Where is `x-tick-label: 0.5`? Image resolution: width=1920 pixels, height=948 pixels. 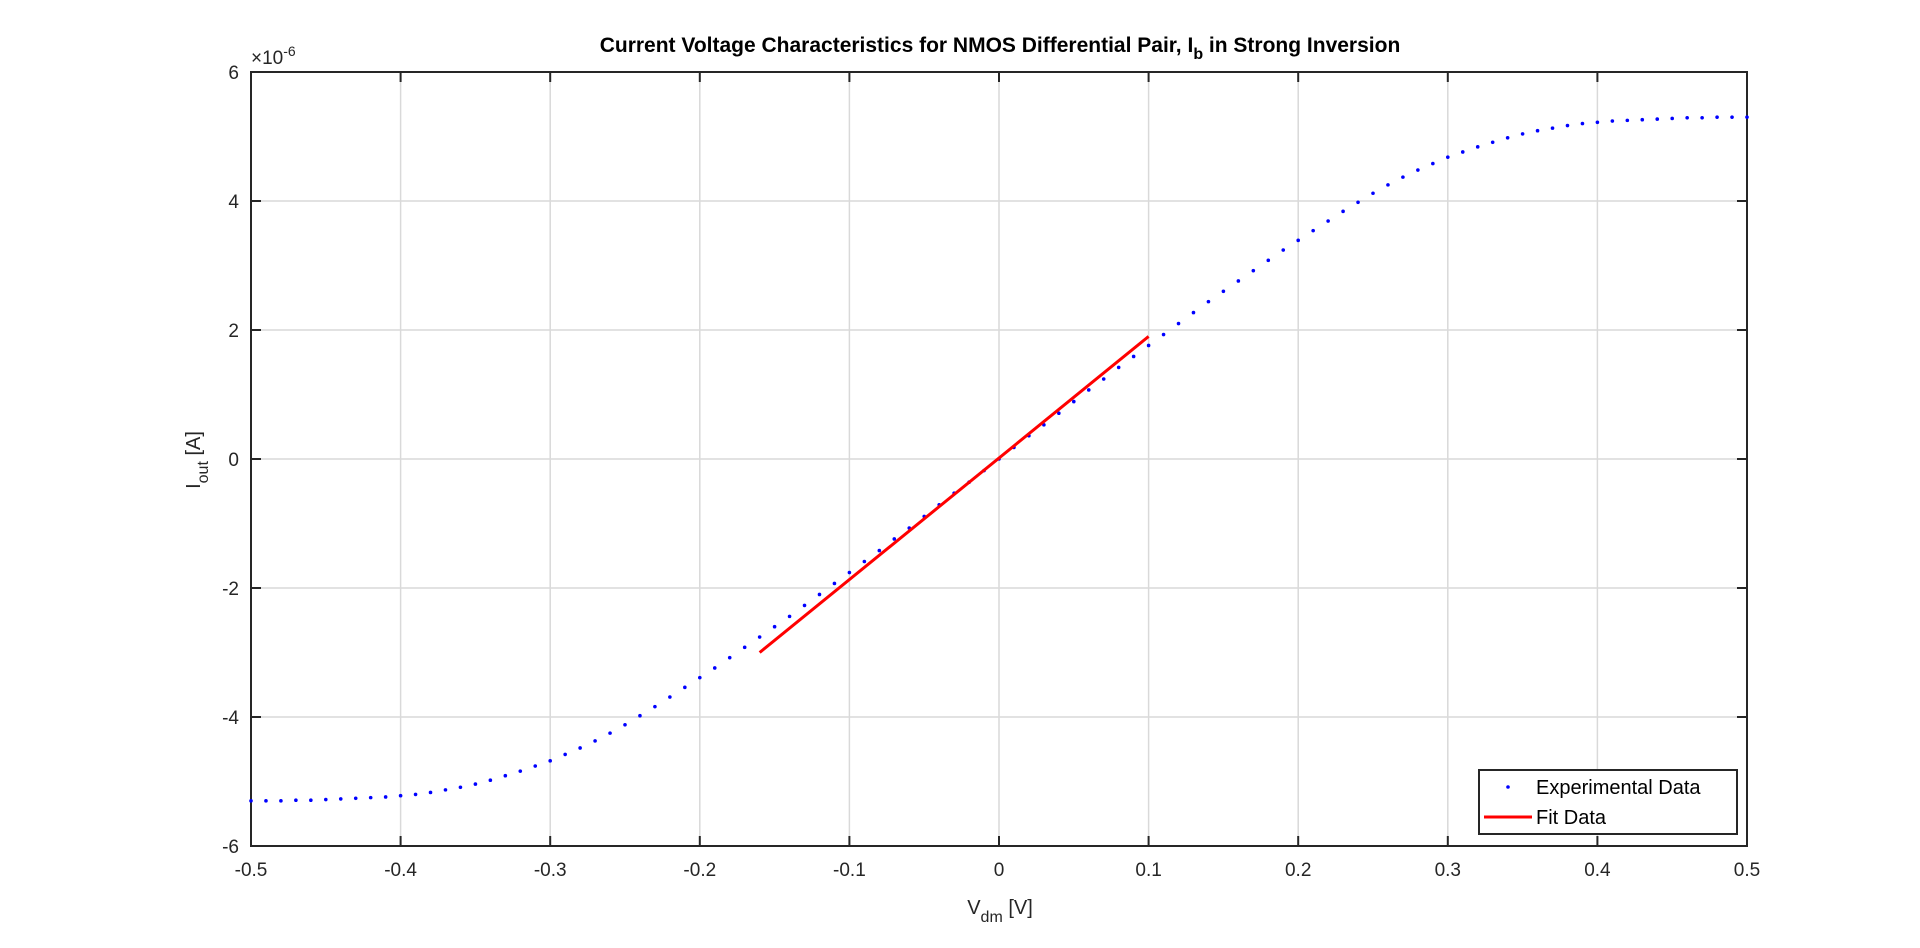 x-tick-label: 0.5 is located at coordinates (1747, 870).